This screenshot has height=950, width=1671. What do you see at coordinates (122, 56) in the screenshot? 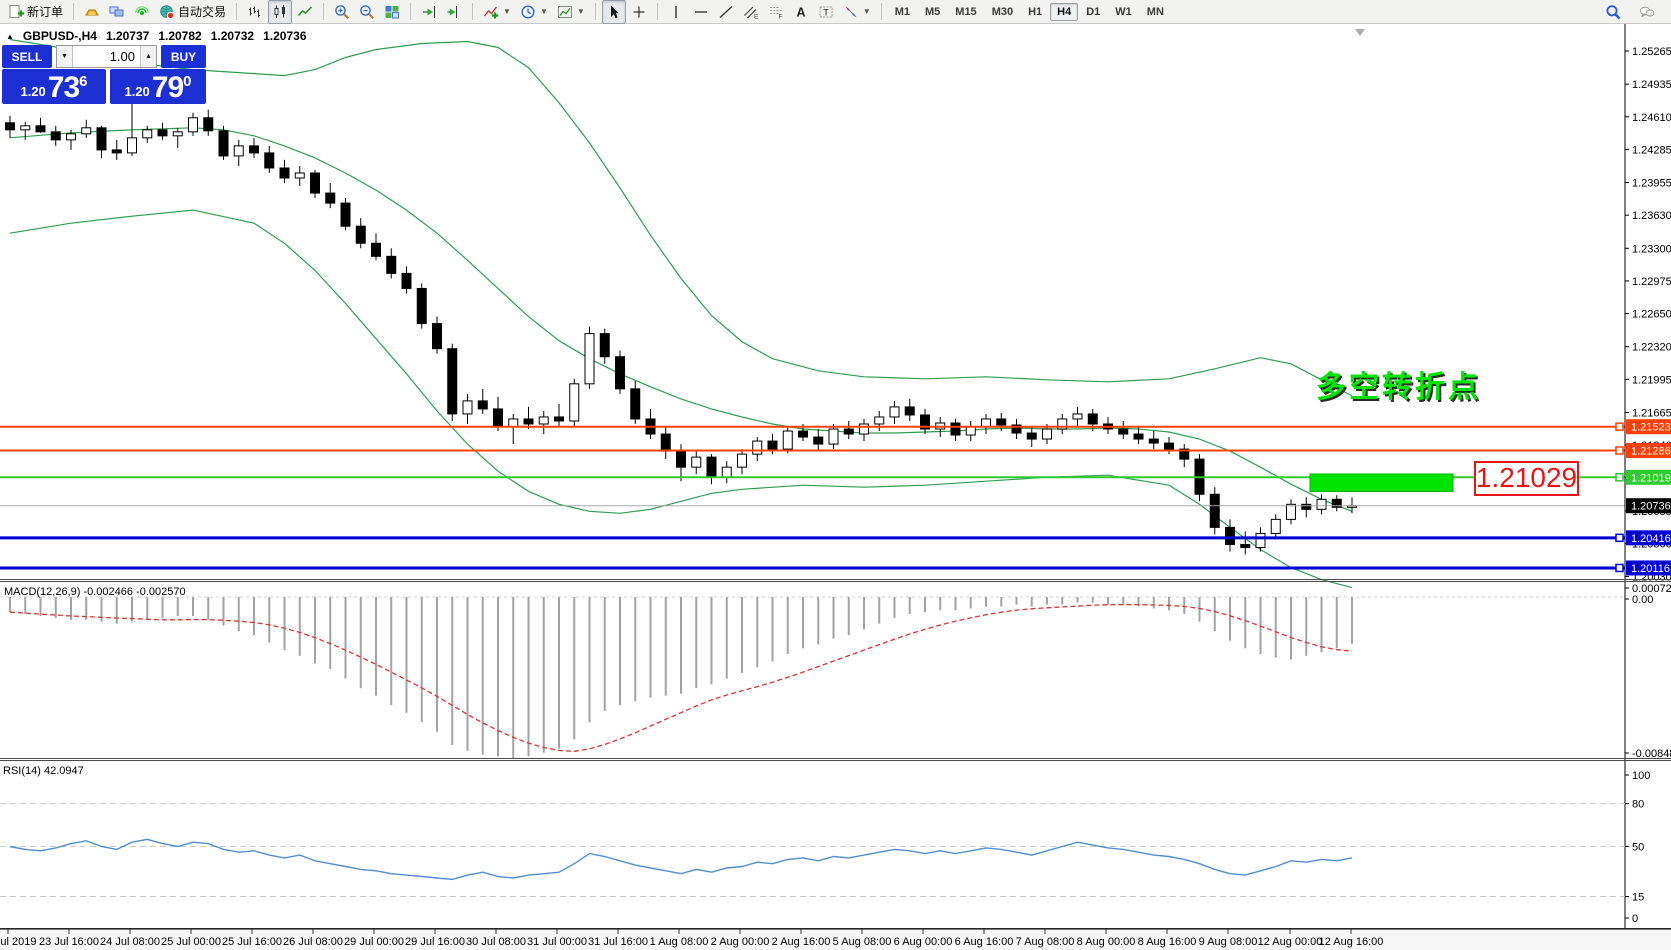
I see `volume-input: 1.00` at bounding box center [122, 56].